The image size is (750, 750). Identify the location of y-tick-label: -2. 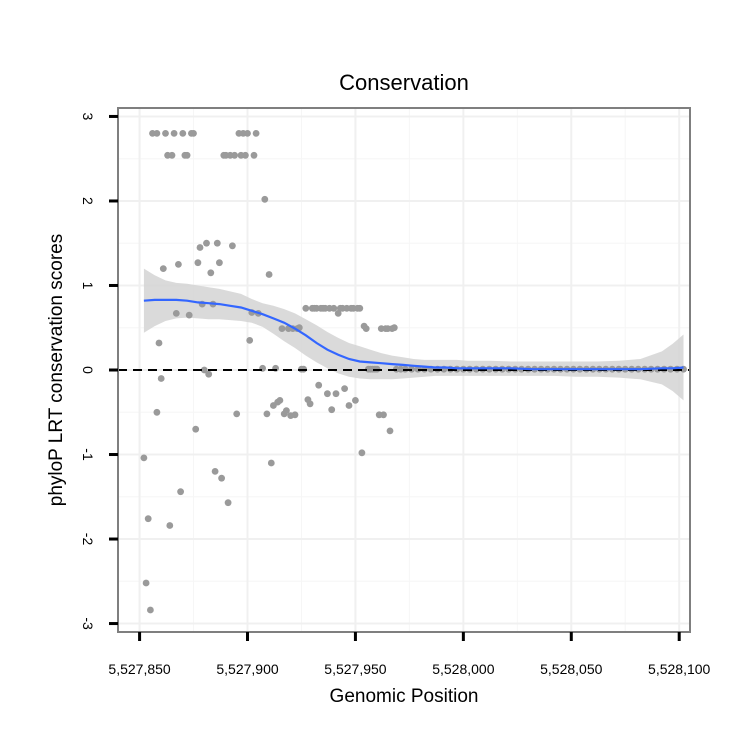
(88, 539).